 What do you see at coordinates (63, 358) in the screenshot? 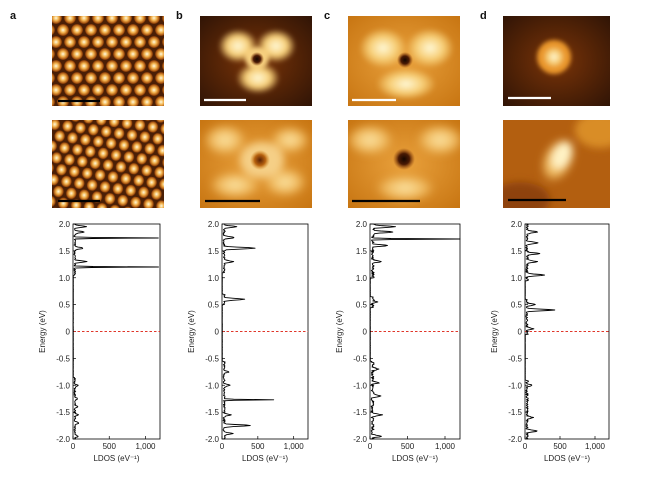
I see `y-tick-label-a: -0.5` at bounding box center [63, 358].